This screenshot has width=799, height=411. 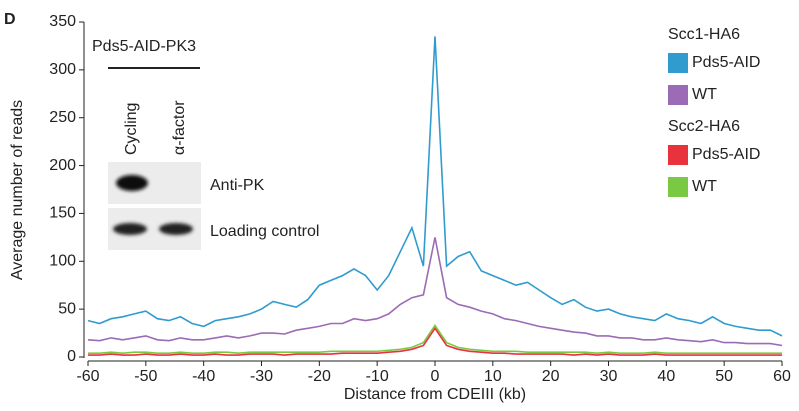 What do you see at coordinates (179, 127) in the screenshot?
I see `lane-label: α-factor` at bounding box center [179, 127].